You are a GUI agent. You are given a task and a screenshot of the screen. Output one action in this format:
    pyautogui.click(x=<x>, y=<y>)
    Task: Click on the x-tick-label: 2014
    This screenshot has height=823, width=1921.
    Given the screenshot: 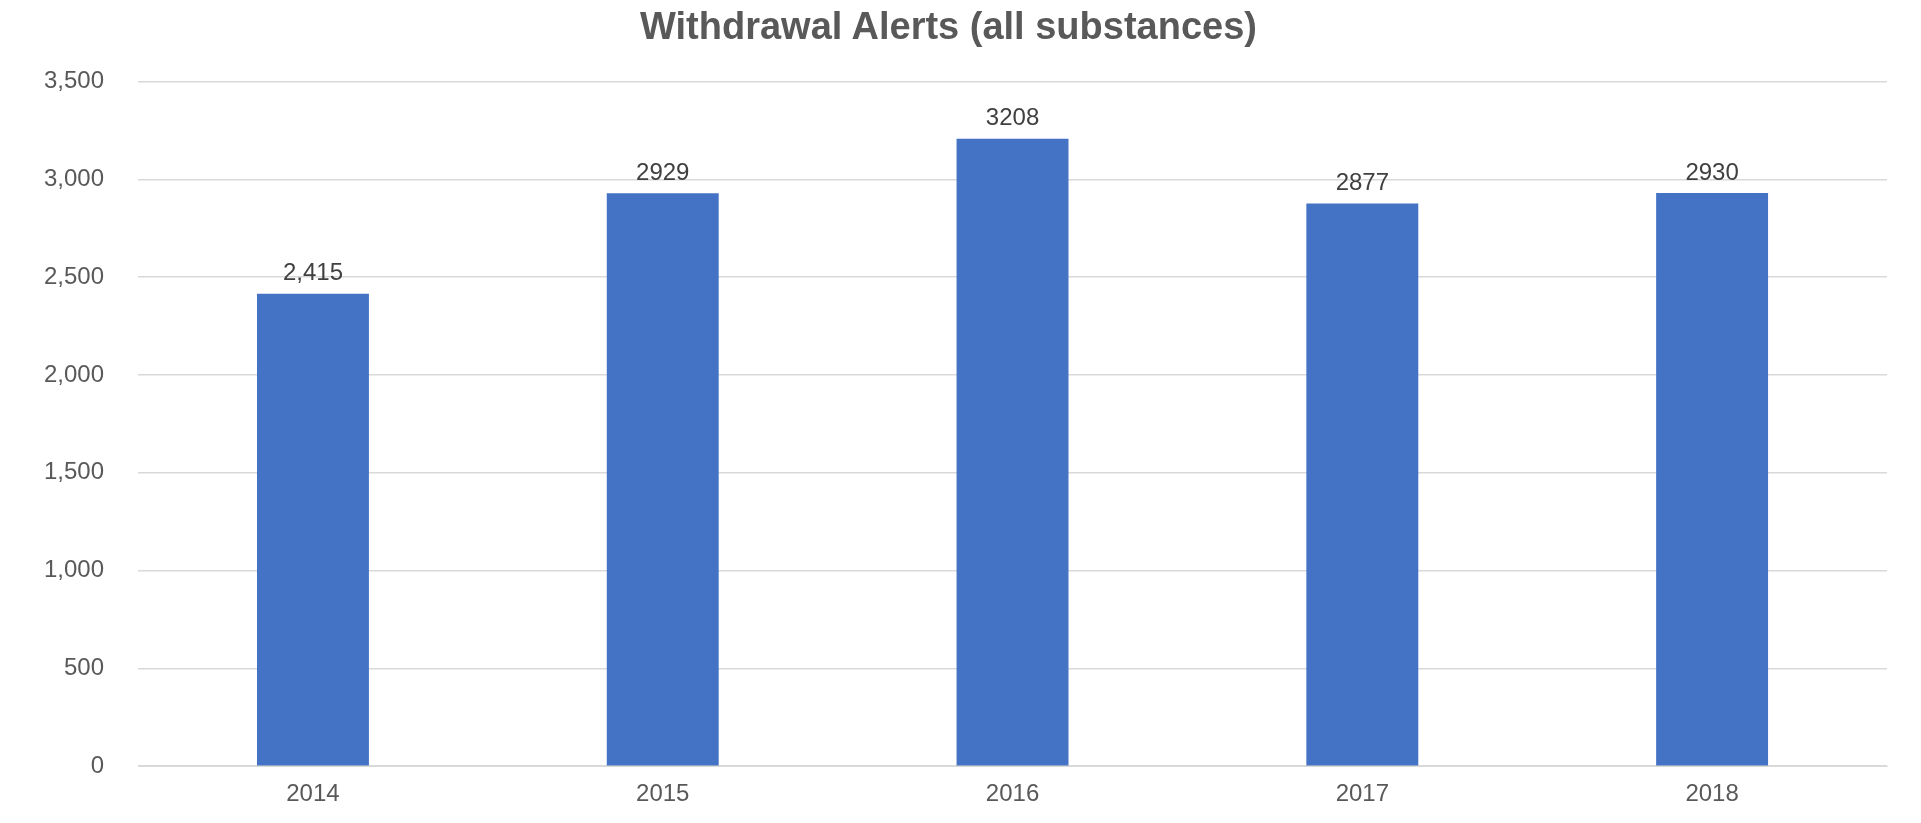 What is the action you would take?
    pyautogui.click(x=313, y=793)
    